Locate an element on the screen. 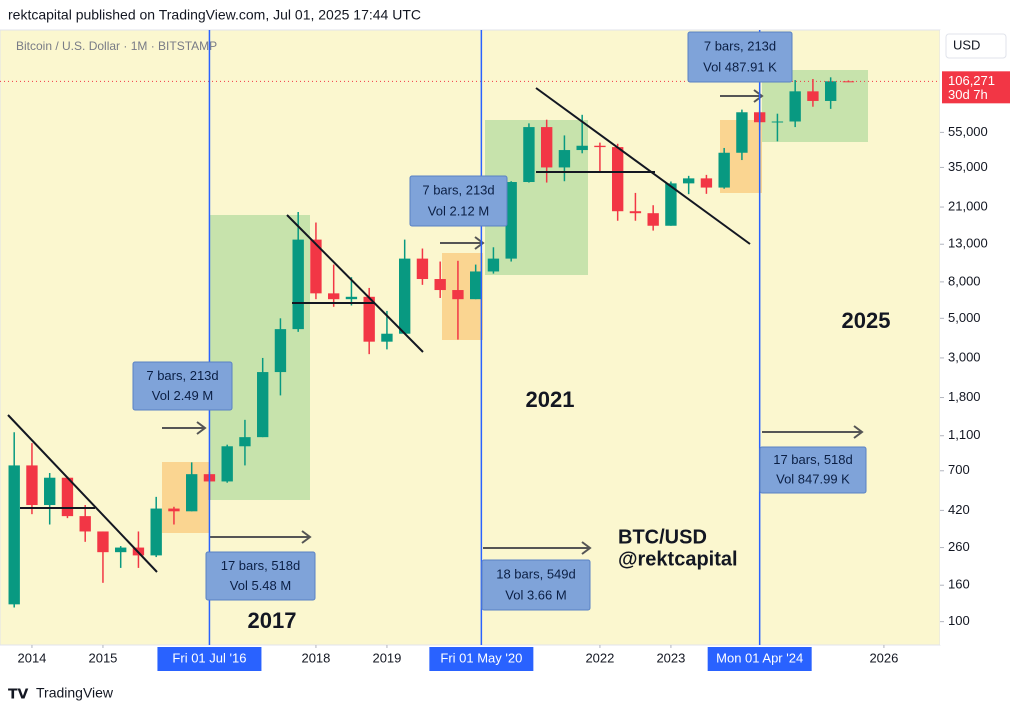 The image size is (1024, 712). y-tick-label: 5,000 is located at coordinates (964, 317).